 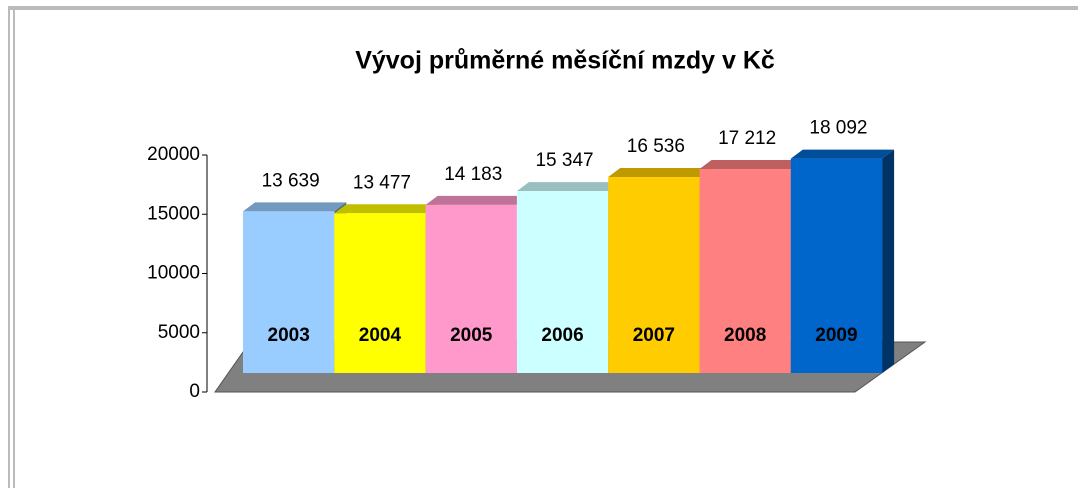 What do you see at coordinates (747, 138) in the screenshot?
I see `value-label: 17 212` at bounding box center [747, 138].